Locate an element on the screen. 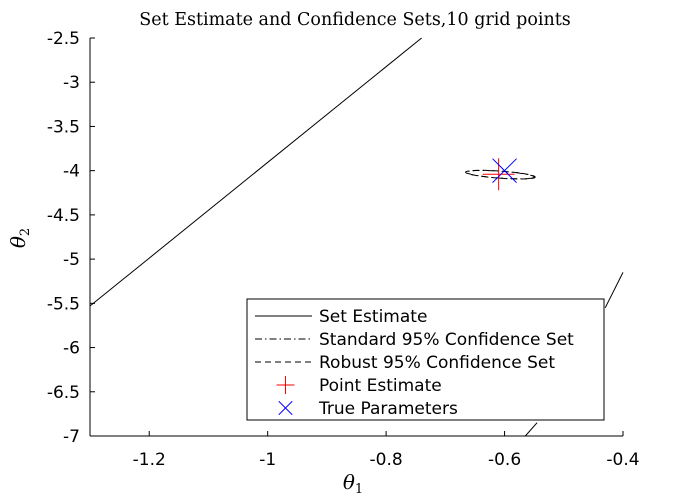 This screenshot has width=688, height=500. y-tick-label: -5.5 is located at coordinates (63, 304).